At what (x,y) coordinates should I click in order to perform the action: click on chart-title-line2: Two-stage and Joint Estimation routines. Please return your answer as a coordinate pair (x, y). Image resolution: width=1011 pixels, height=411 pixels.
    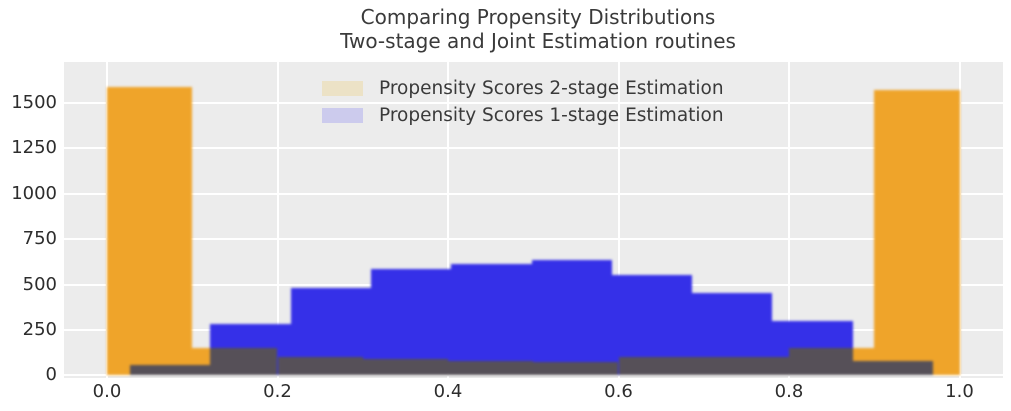
    Looking at the image, I should click on (538, 41).